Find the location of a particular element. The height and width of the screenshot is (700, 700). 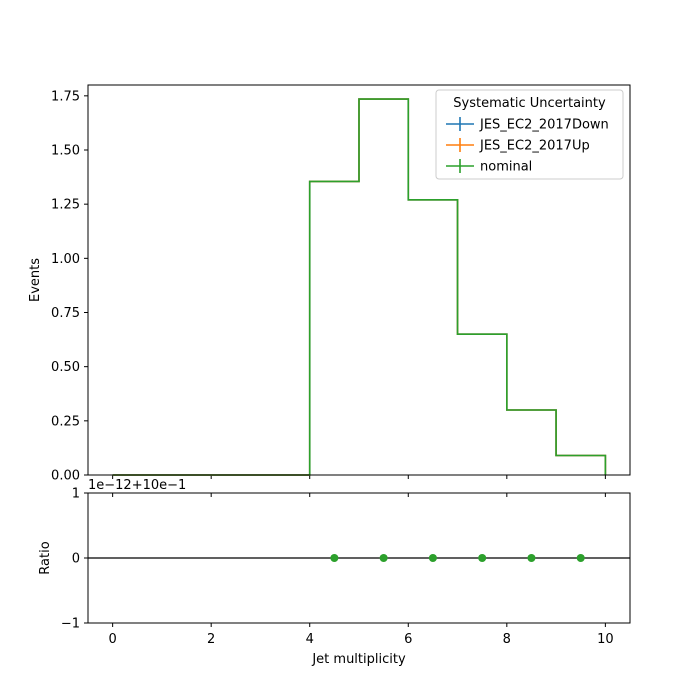

ratio-offset-text: 1e−12+10e−1 is located at coordinates (137, 485).